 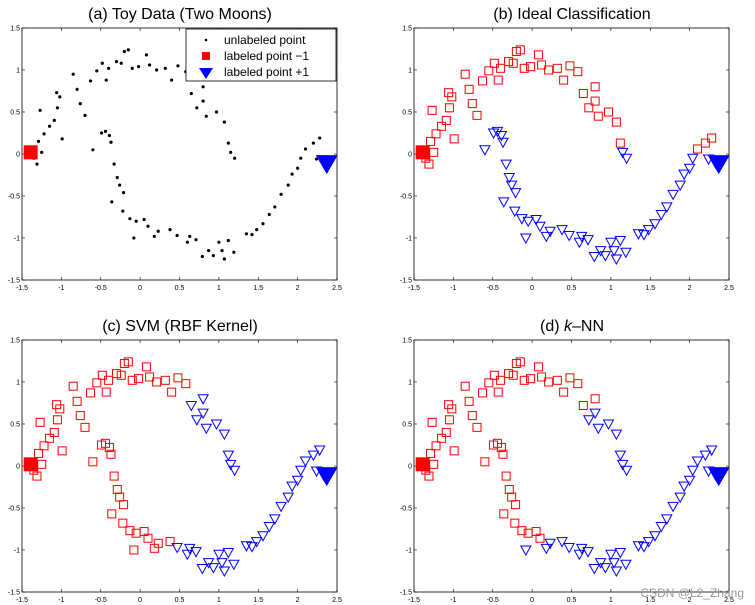 What do you see at coordinates (140, 288) in the screenshot?
I see `x-tick-label: 0` at bounding box center [140, 288].